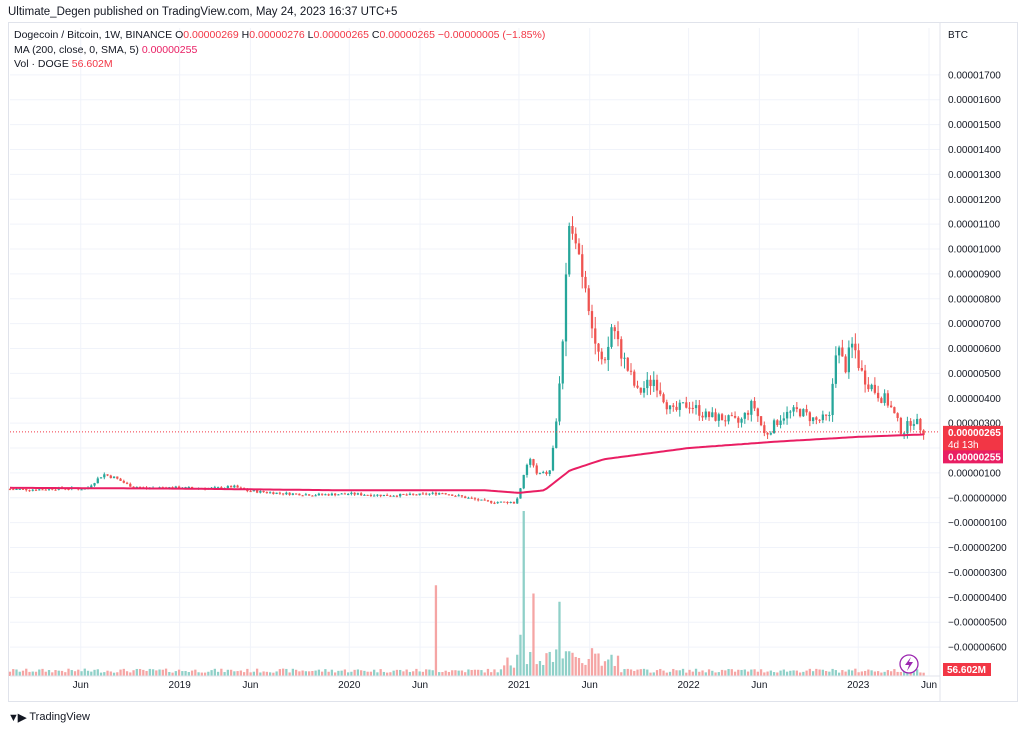 This screenshot has height=730, width=1024. Describe the element at coordinates (974, 125) in the screenshot. I see `y-tick-label: 0.00001500` at that location.